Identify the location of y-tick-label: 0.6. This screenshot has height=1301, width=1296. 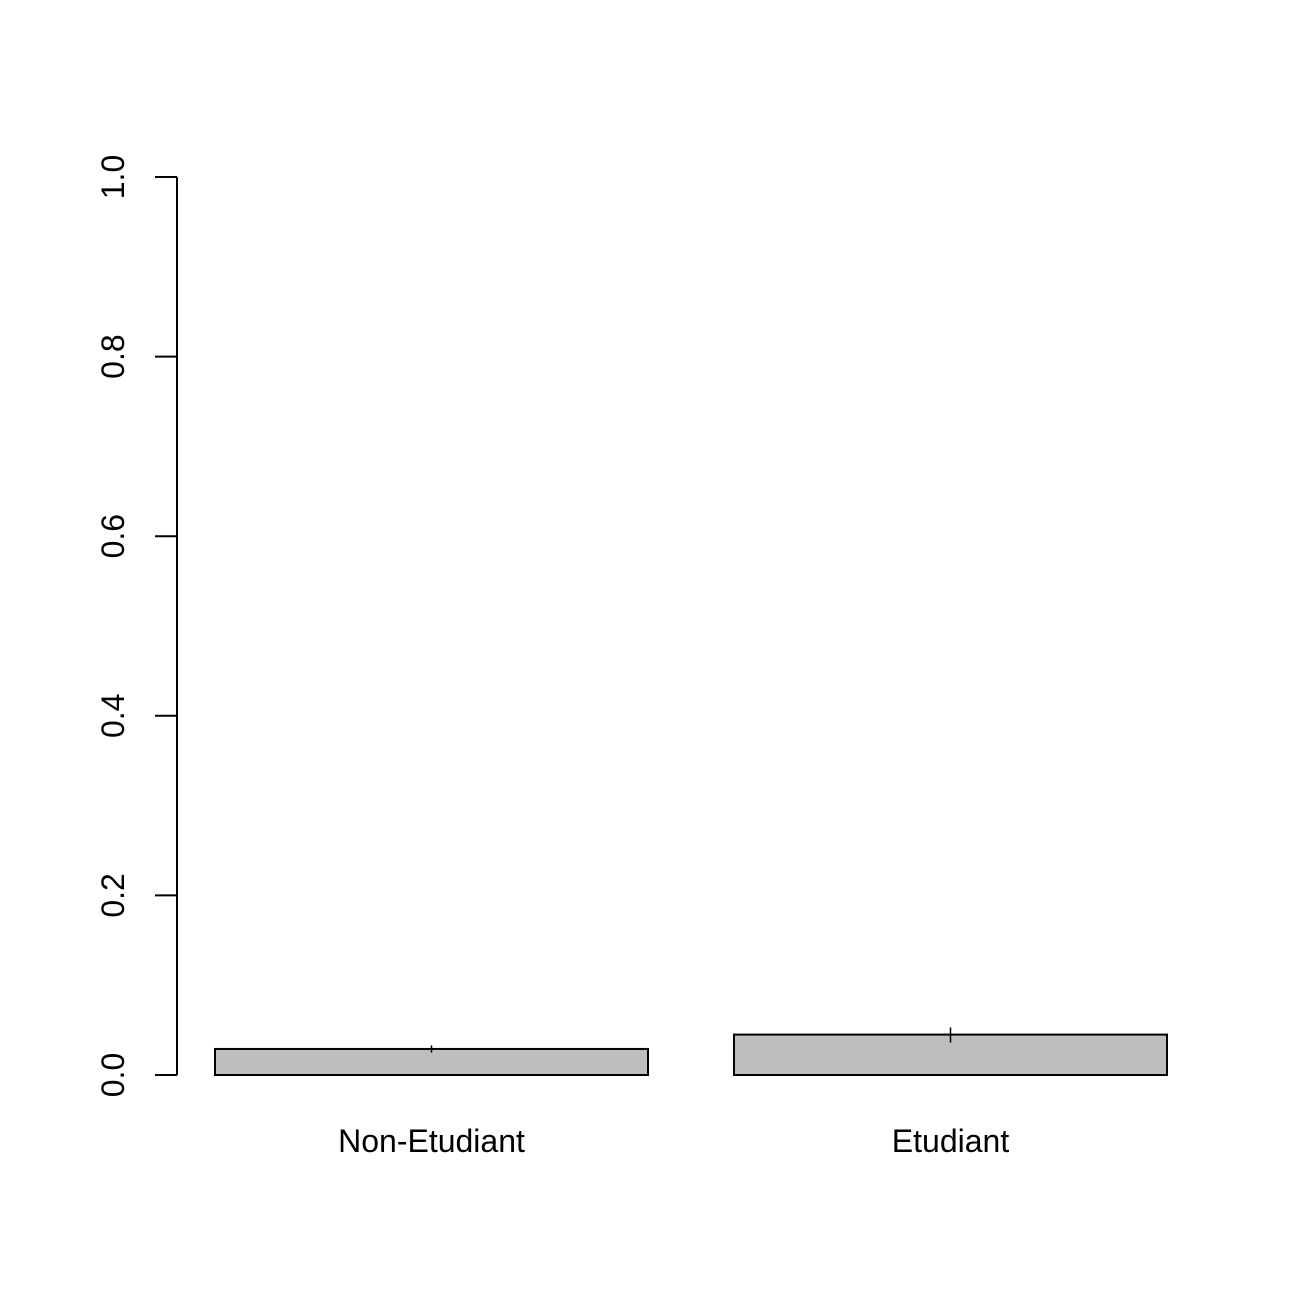
(113, 536).